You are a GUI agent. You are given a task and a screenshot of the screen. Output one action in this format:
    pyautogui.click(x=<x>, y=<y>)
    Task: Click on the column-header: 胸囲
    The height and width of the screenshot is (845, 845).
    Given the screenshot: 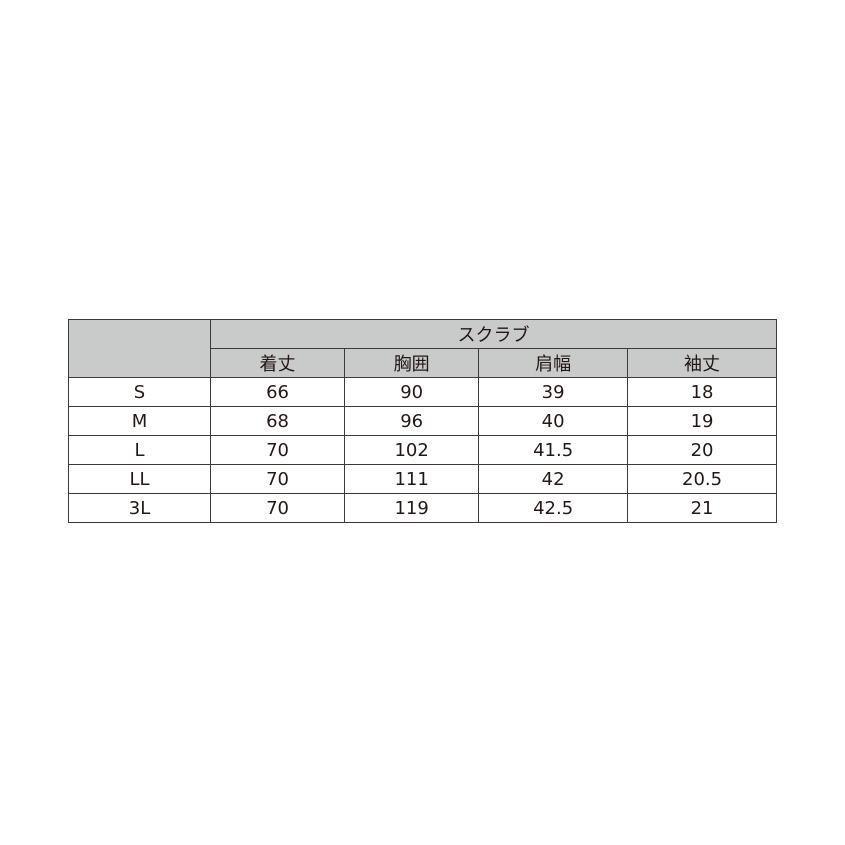 What is the action you would take?
    pyautogui.click(x=412, y=363)
    